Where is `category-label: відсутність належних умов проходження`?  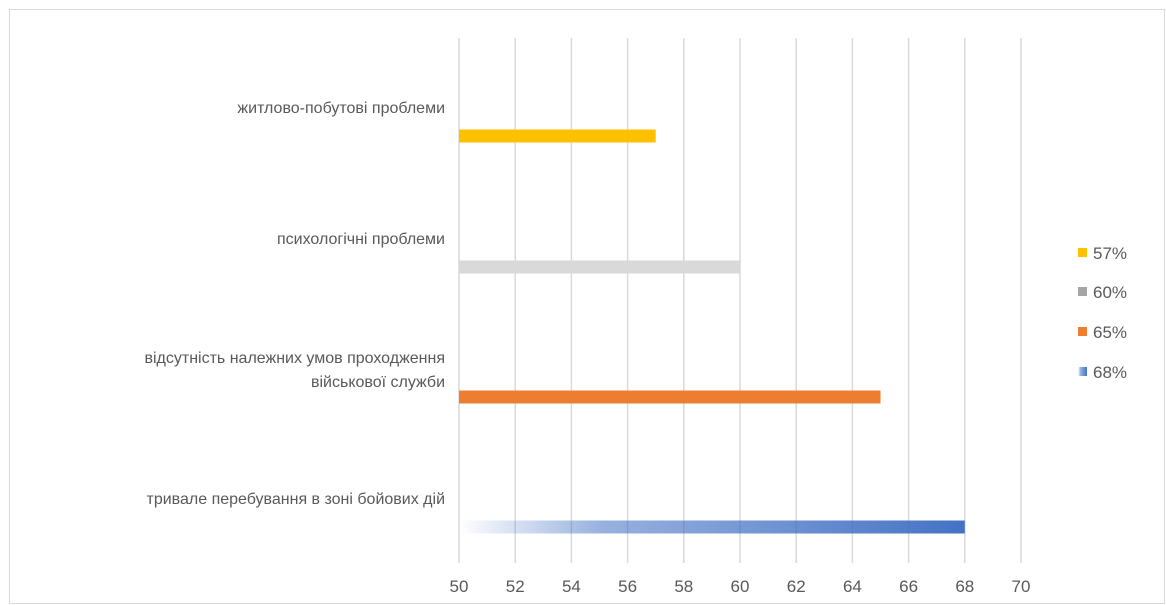
category-label: відсутність належних умов проходження is located at coordinates (294, 358).